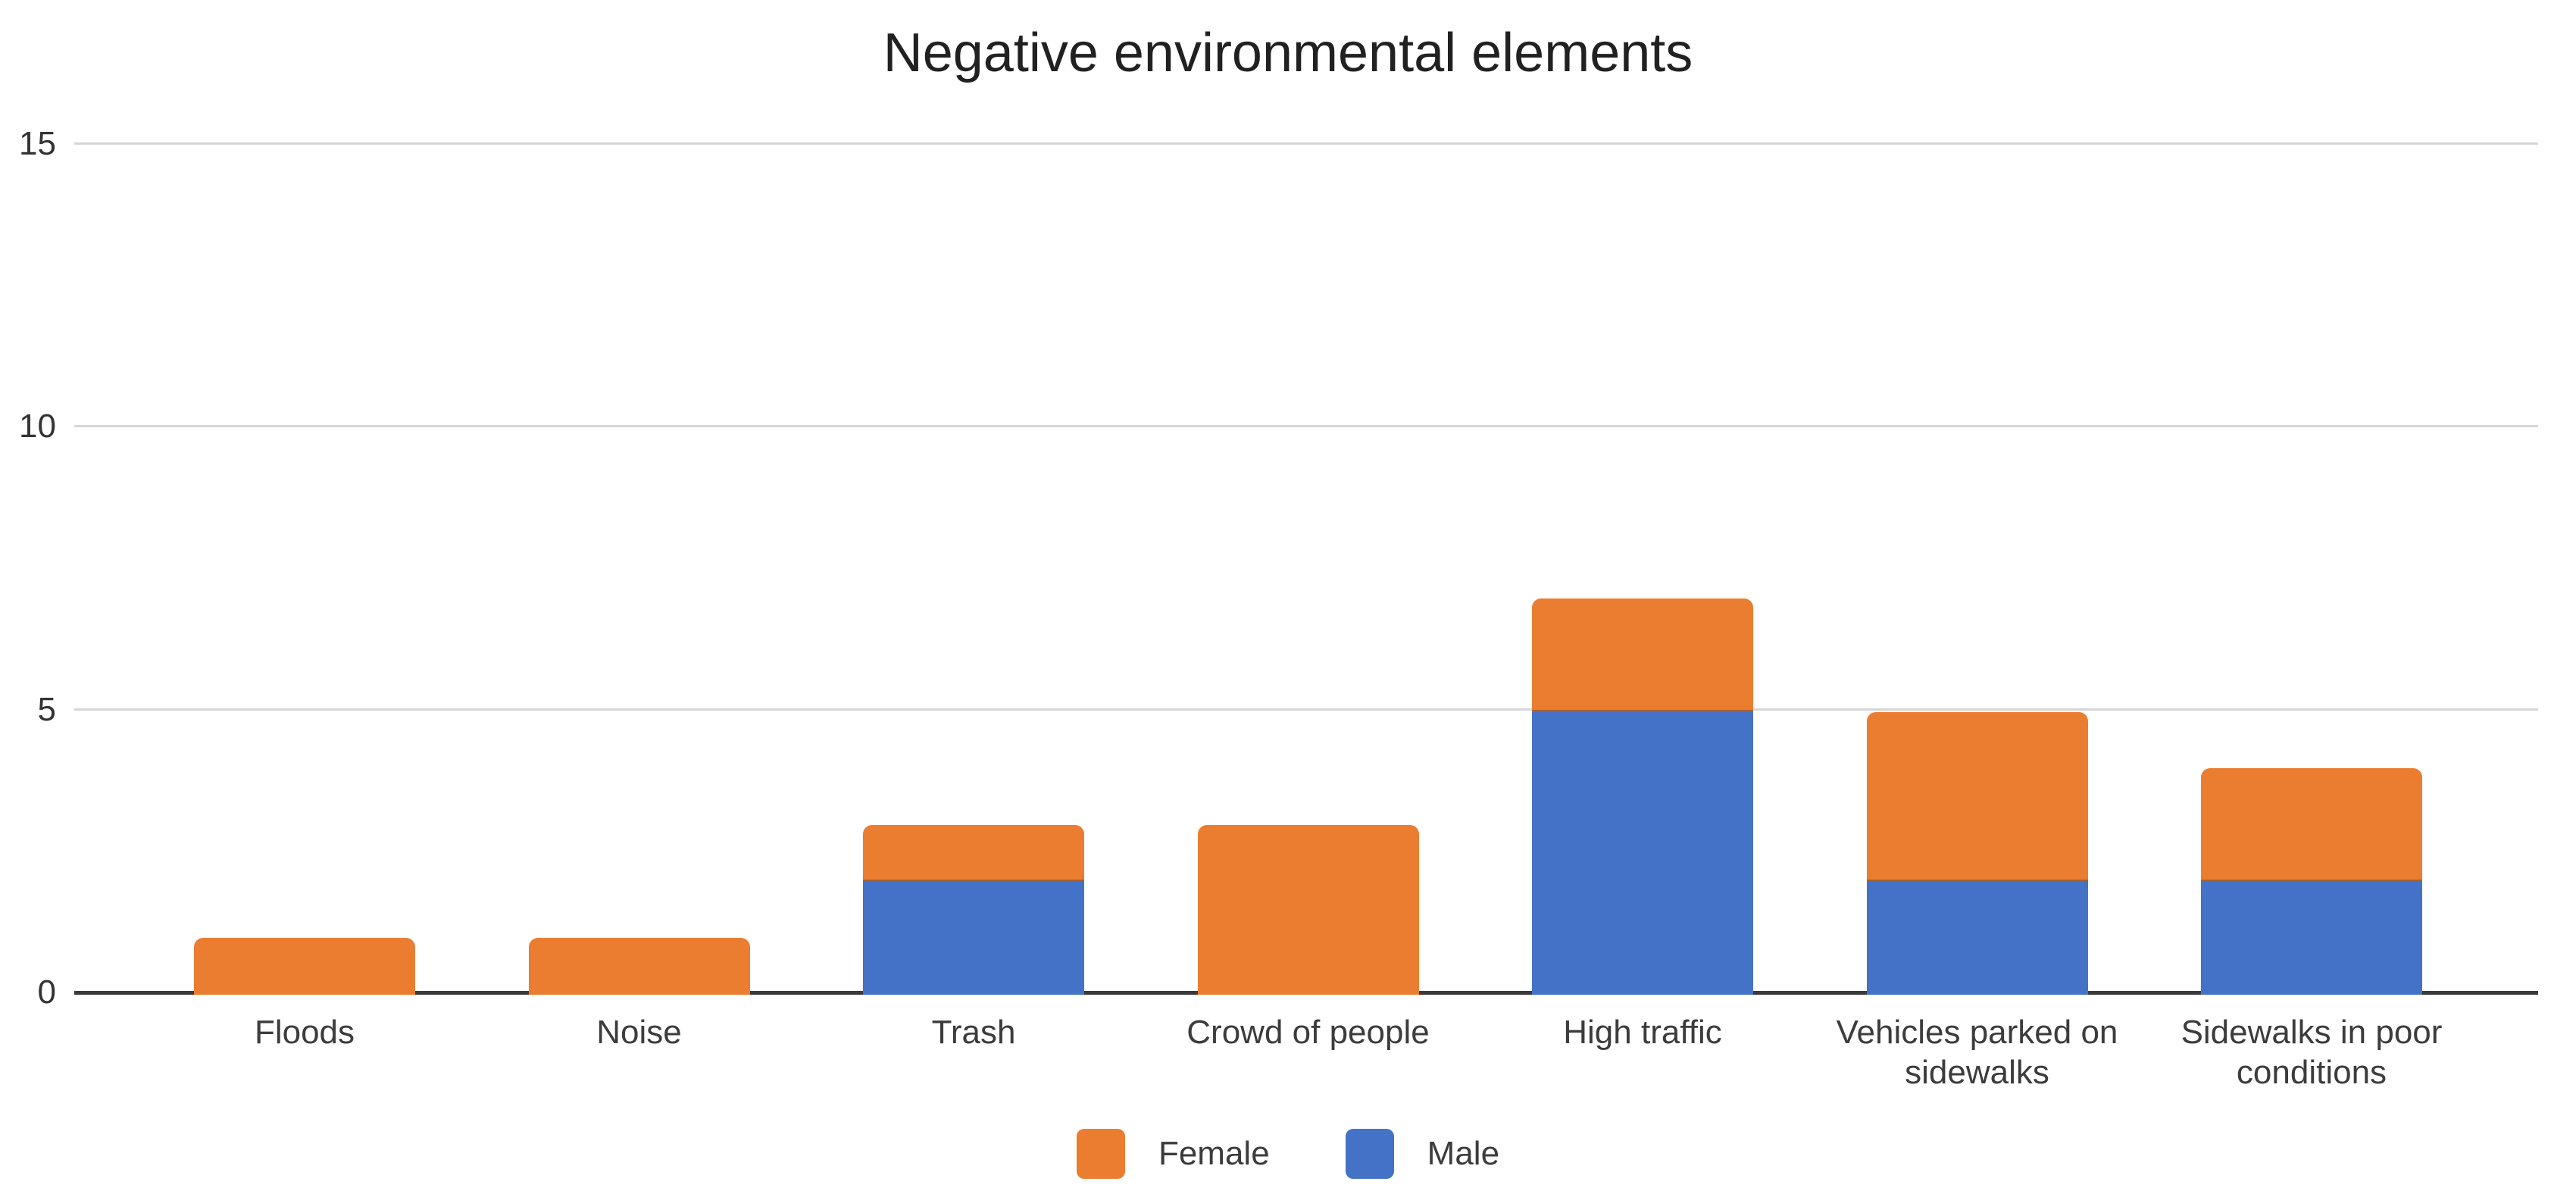 This screenshot has width=2576, height=1197. I want to click on legend-item-male: Male, so click(1422, 1154).